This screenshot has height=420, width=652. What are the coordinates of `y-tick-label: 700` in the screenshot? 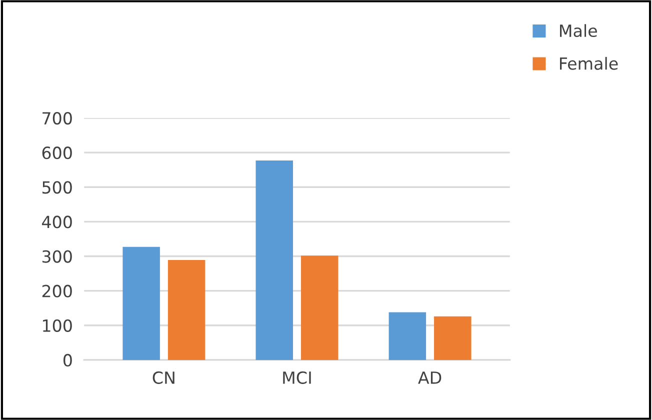 It's located at (57, 118).